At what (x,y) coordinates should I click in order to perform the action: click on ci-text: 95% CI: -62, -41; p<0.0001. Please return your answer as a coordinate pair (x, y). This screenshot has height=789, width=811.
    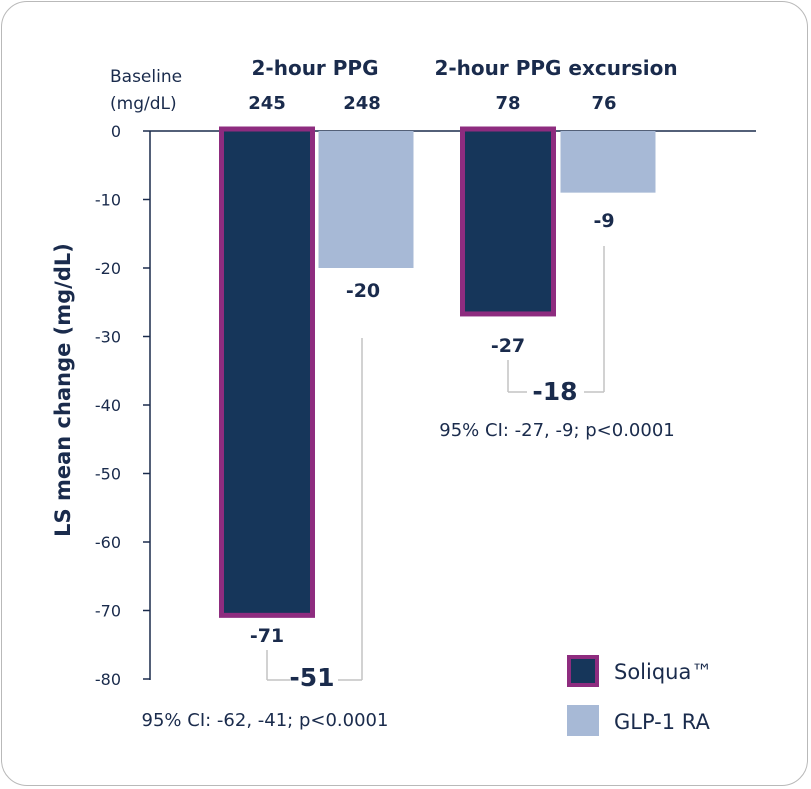
    Looking at the image, I should click on (265, 720).